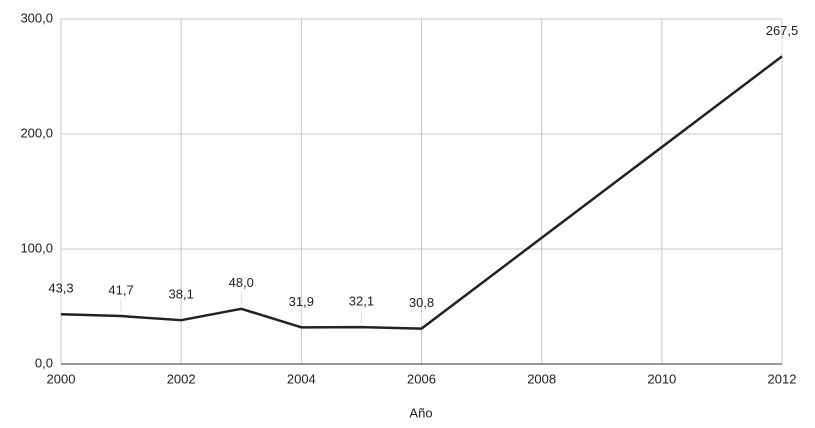 This screenshot has height=428, width=815. I want to click on x-tick-label: 2002, so click(181, 378).